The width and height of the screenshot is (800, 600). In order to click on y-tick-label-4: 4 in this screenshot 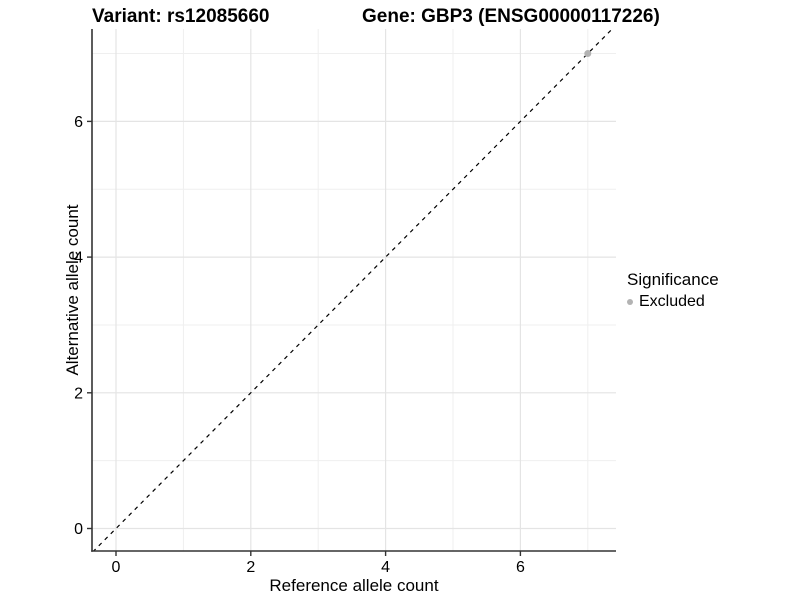, I will do `click(78, 258)`.